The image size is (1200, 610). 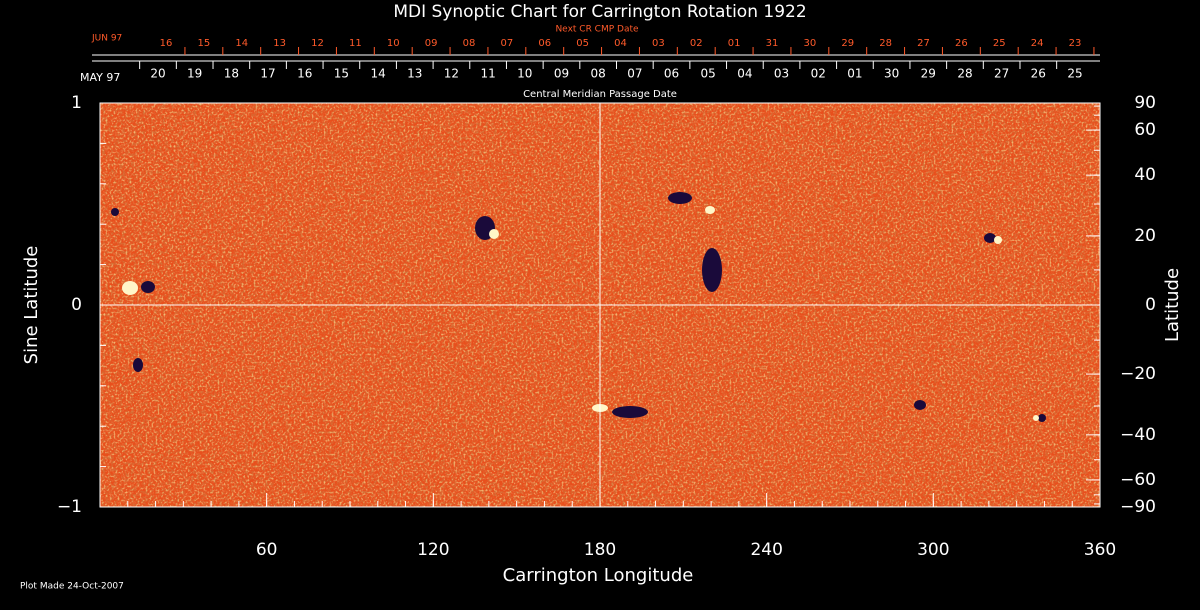 I want to click on next-cmp-date: 02, so click(x=696, y=43).